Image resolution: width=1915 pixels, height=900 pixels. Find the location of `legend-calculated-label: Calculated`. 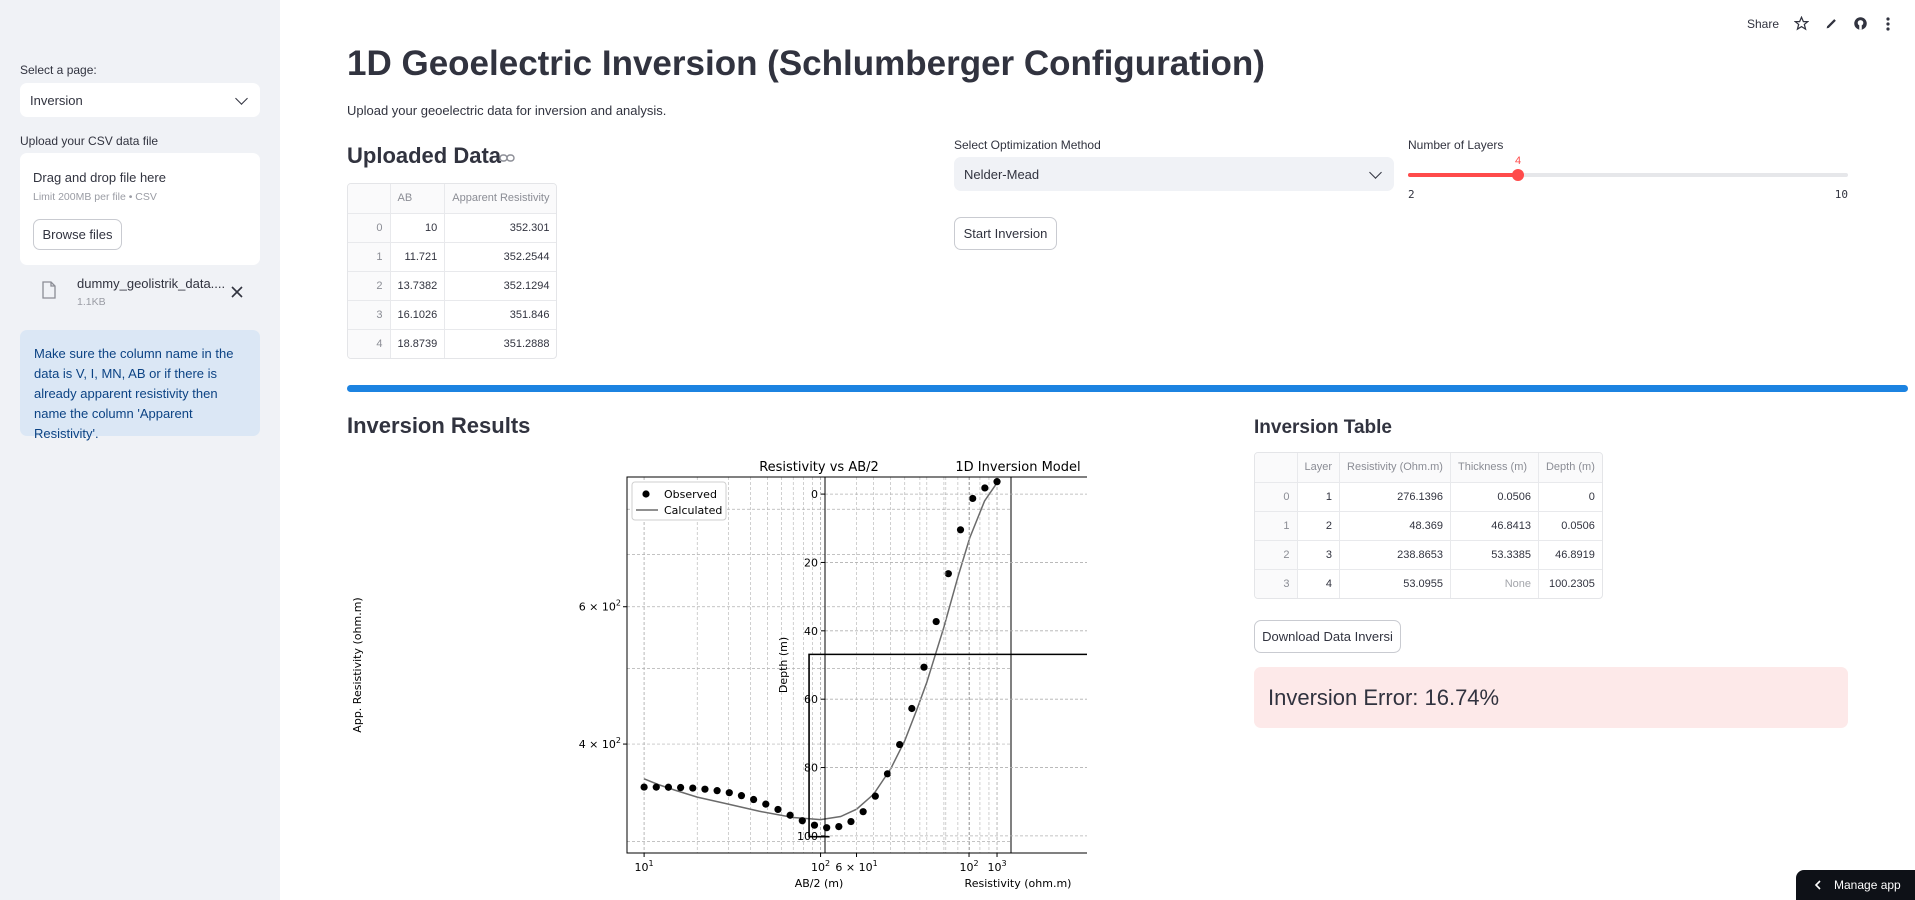

legend-calculated-label: Calculated is located at coordinates (693, 510).